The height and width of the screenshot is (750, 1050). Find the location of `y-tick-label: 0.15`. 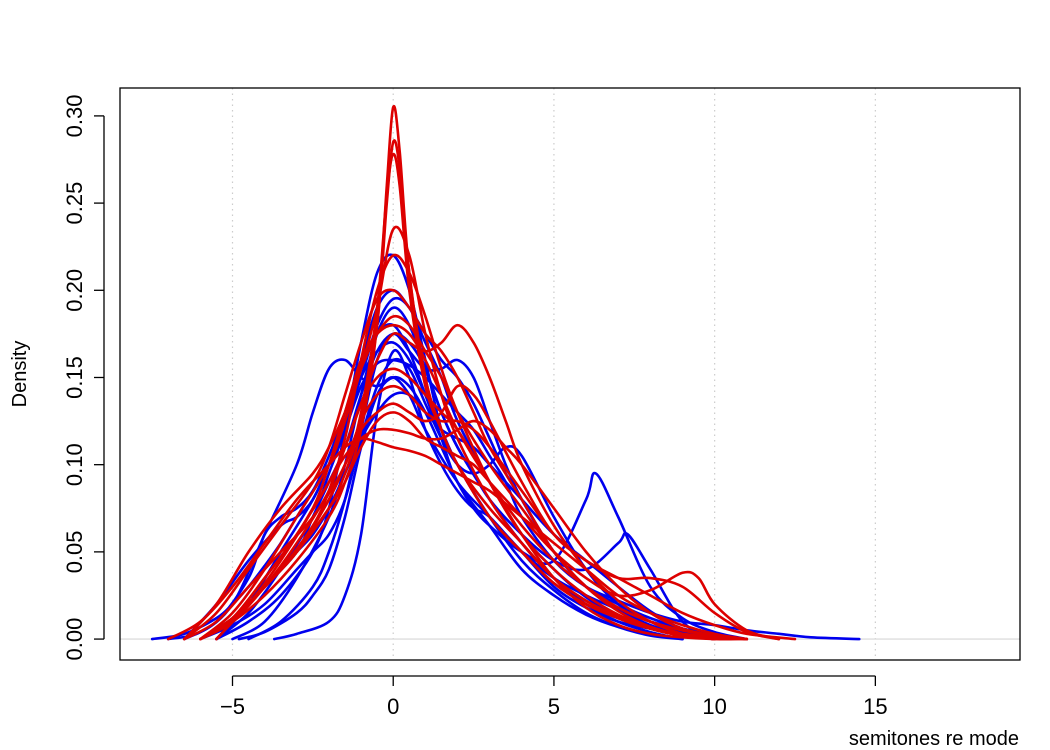

y-tick-label: 0.15 is located at coordinates (74, 377).